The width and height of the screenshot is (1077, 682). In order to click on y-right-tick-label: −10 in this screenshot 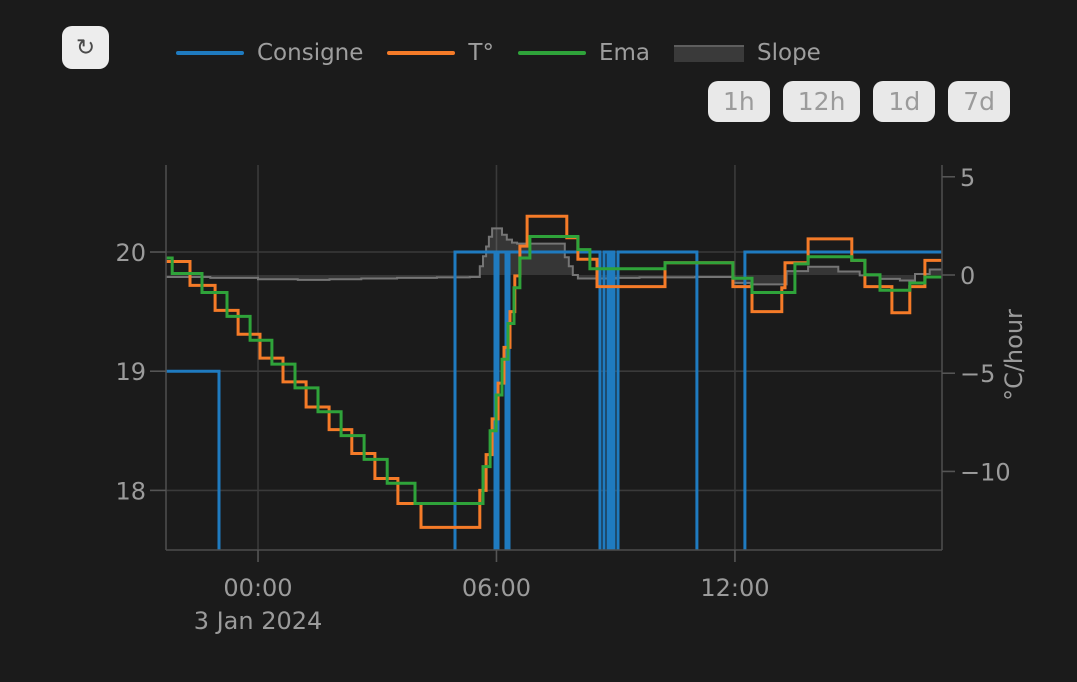, I will do `click(985, 472)`.